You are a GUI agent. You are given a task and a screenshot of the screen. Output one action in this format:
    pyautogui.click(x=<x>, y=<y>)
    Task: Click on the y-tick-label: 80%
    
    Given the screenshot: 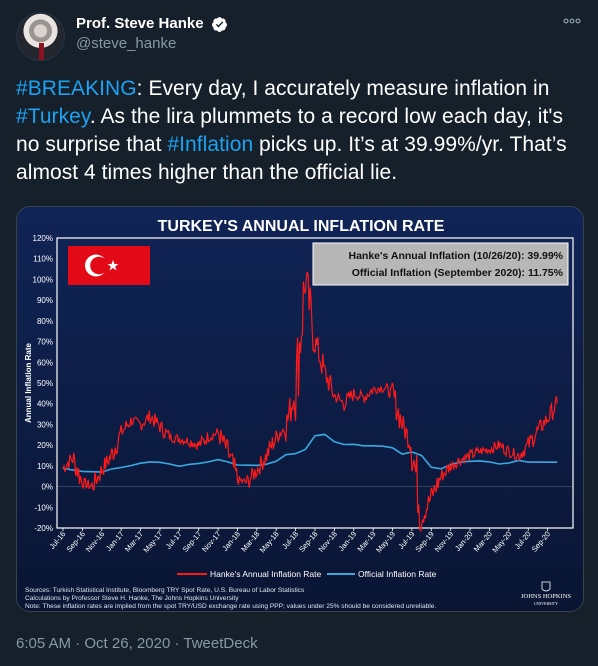 What is the action you would take?
    pyautogui.click(x=45, y=321)
    